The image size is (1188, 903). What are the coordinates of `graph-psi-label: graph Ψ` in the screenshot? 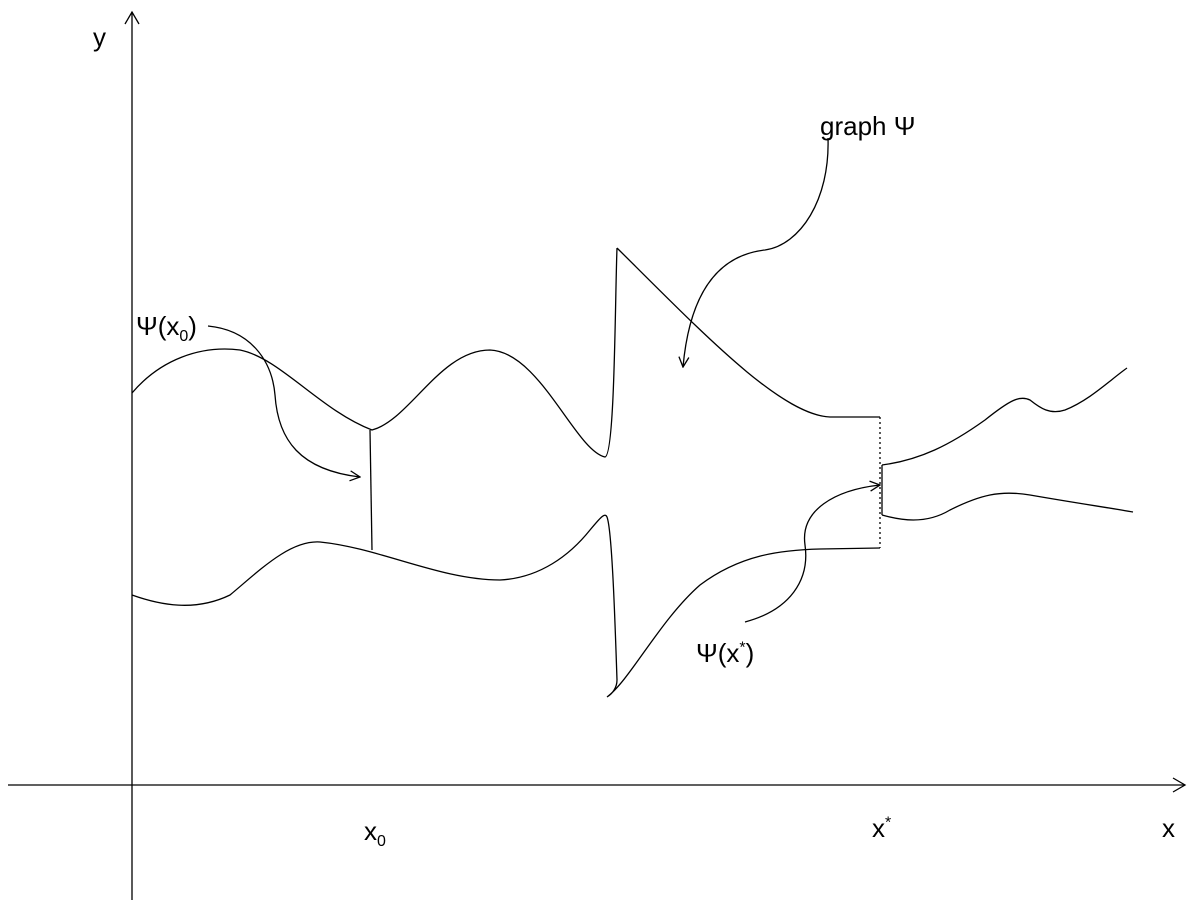 It's located at (868, 126).